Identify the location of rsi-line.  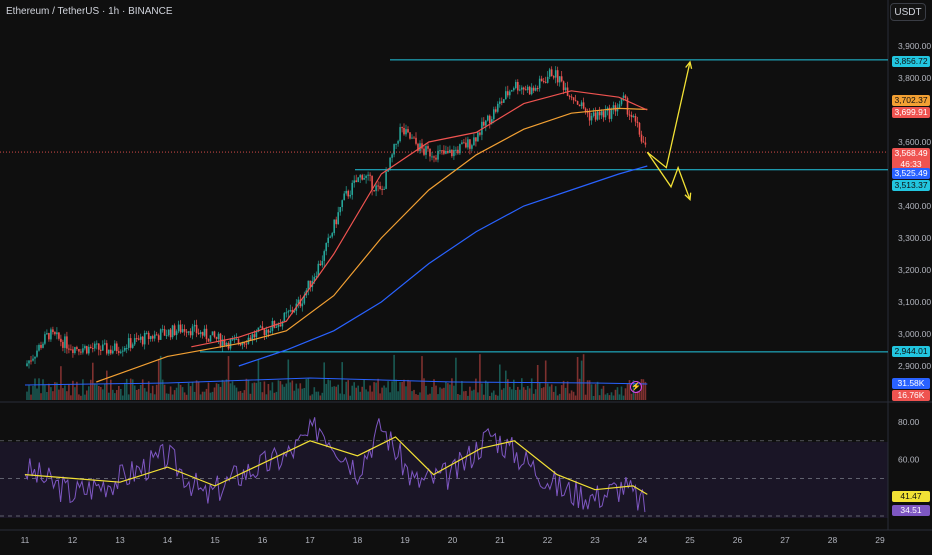
(335, 465).